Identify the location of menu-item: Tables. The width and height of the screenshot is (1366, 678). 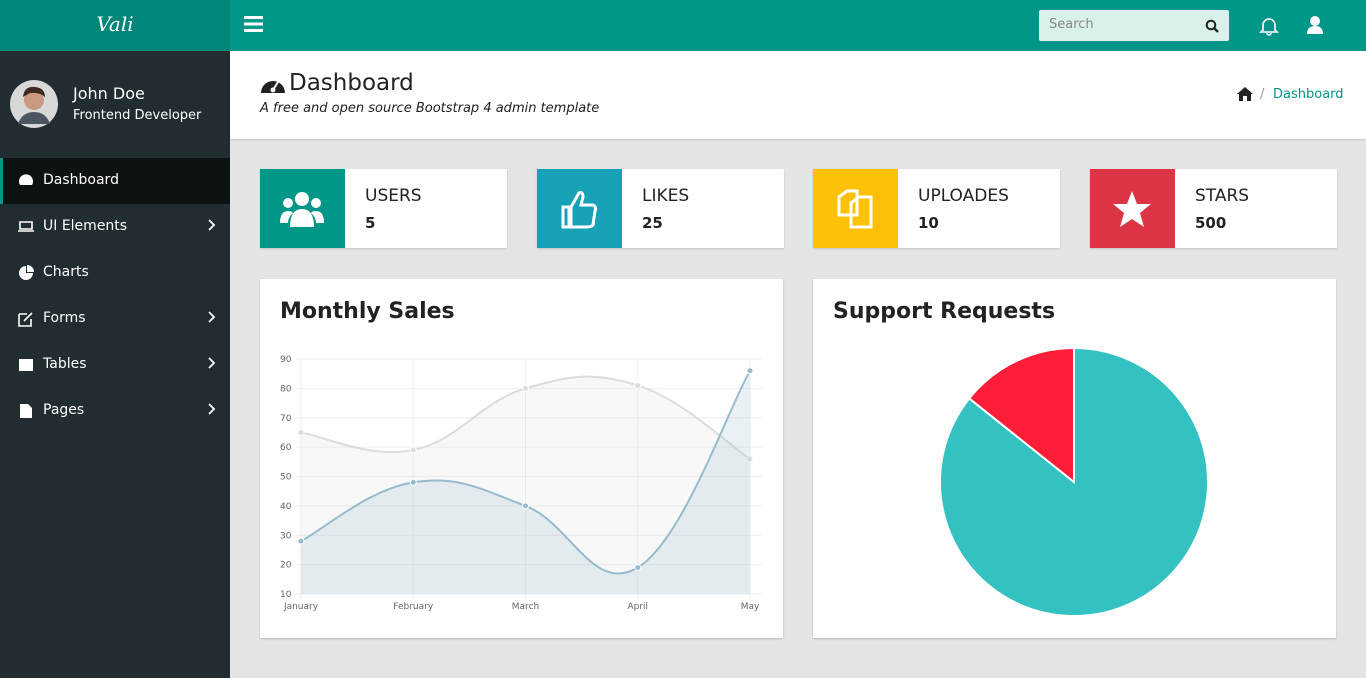
(115, 365).